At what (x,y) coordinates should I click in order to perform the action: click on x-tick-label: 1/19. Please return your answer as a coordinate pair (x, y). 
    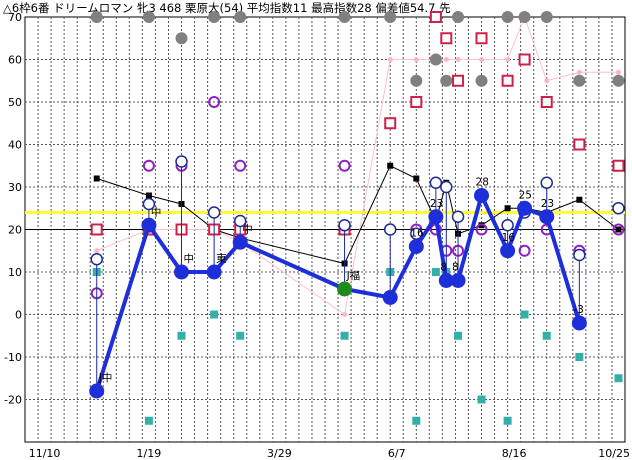
    Looking at the image, I should click on (149, 453).